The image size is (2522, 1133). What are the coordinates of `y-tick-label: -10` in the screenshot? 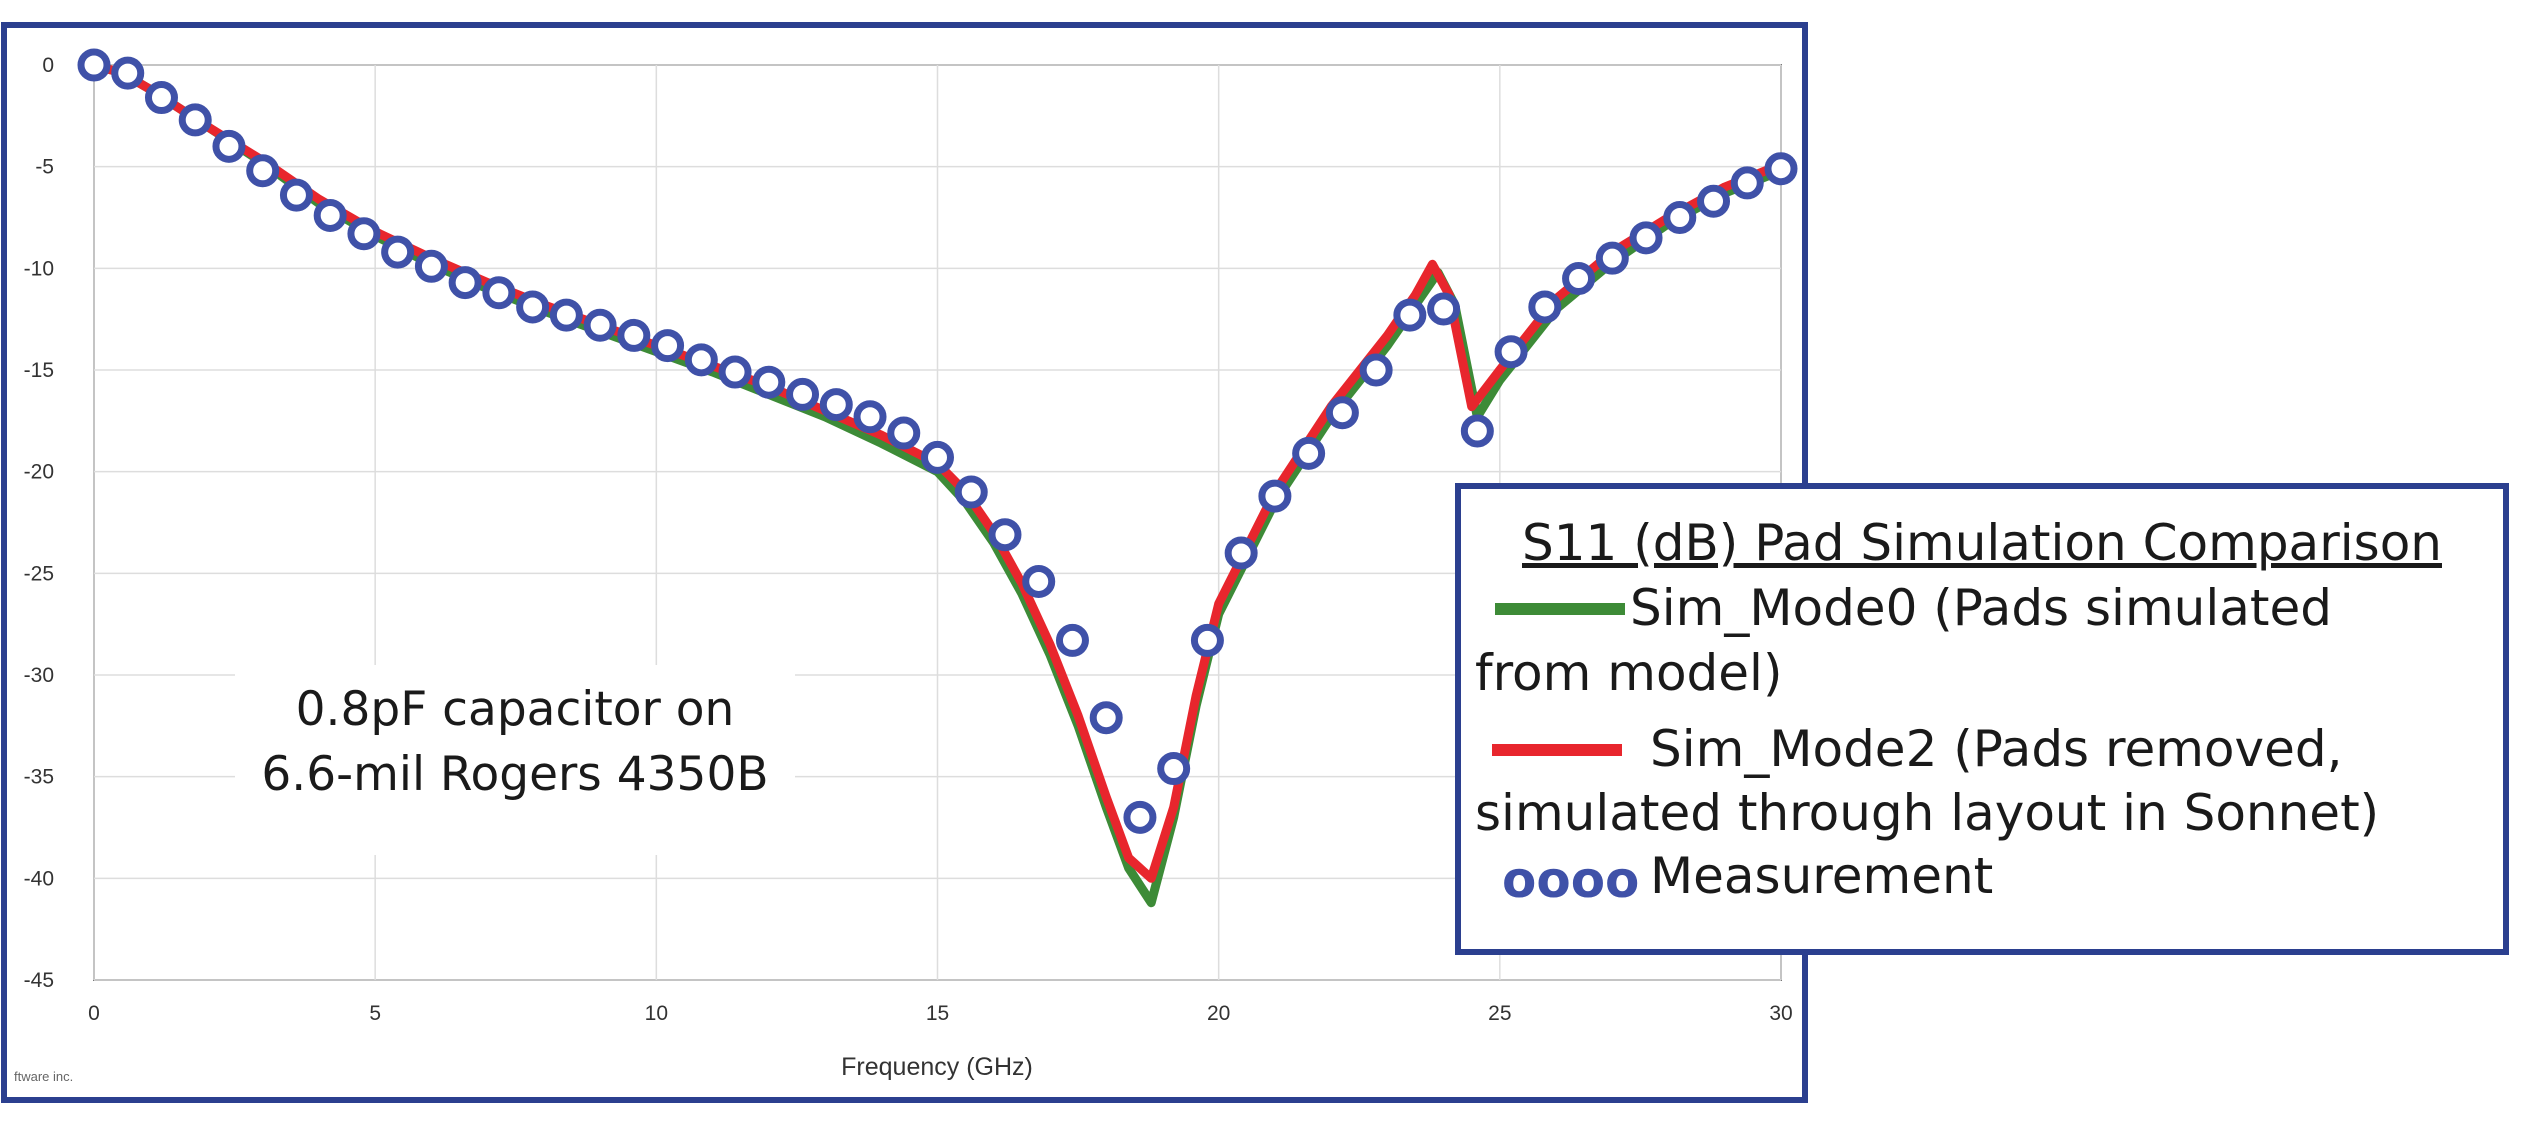 It's located at (39, 268).